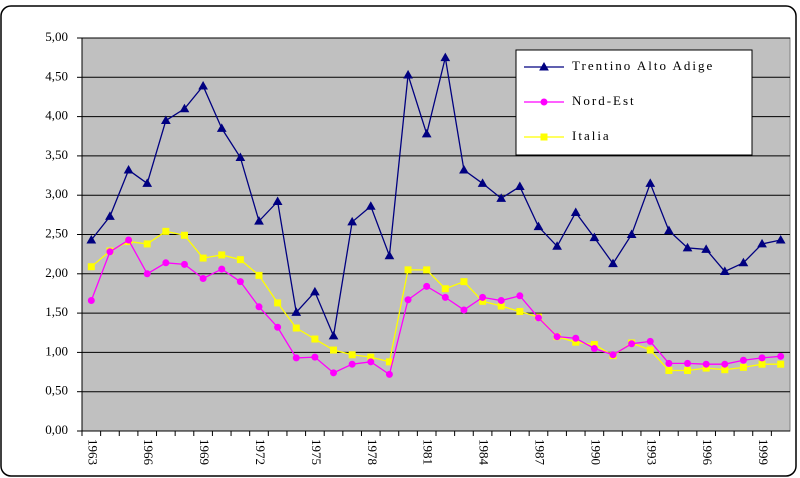 This screenshot has height=478, width=800. Describe the element at coordinates (651, 452) in the screenshot. I see `x-tick-label: 1993` at that location.